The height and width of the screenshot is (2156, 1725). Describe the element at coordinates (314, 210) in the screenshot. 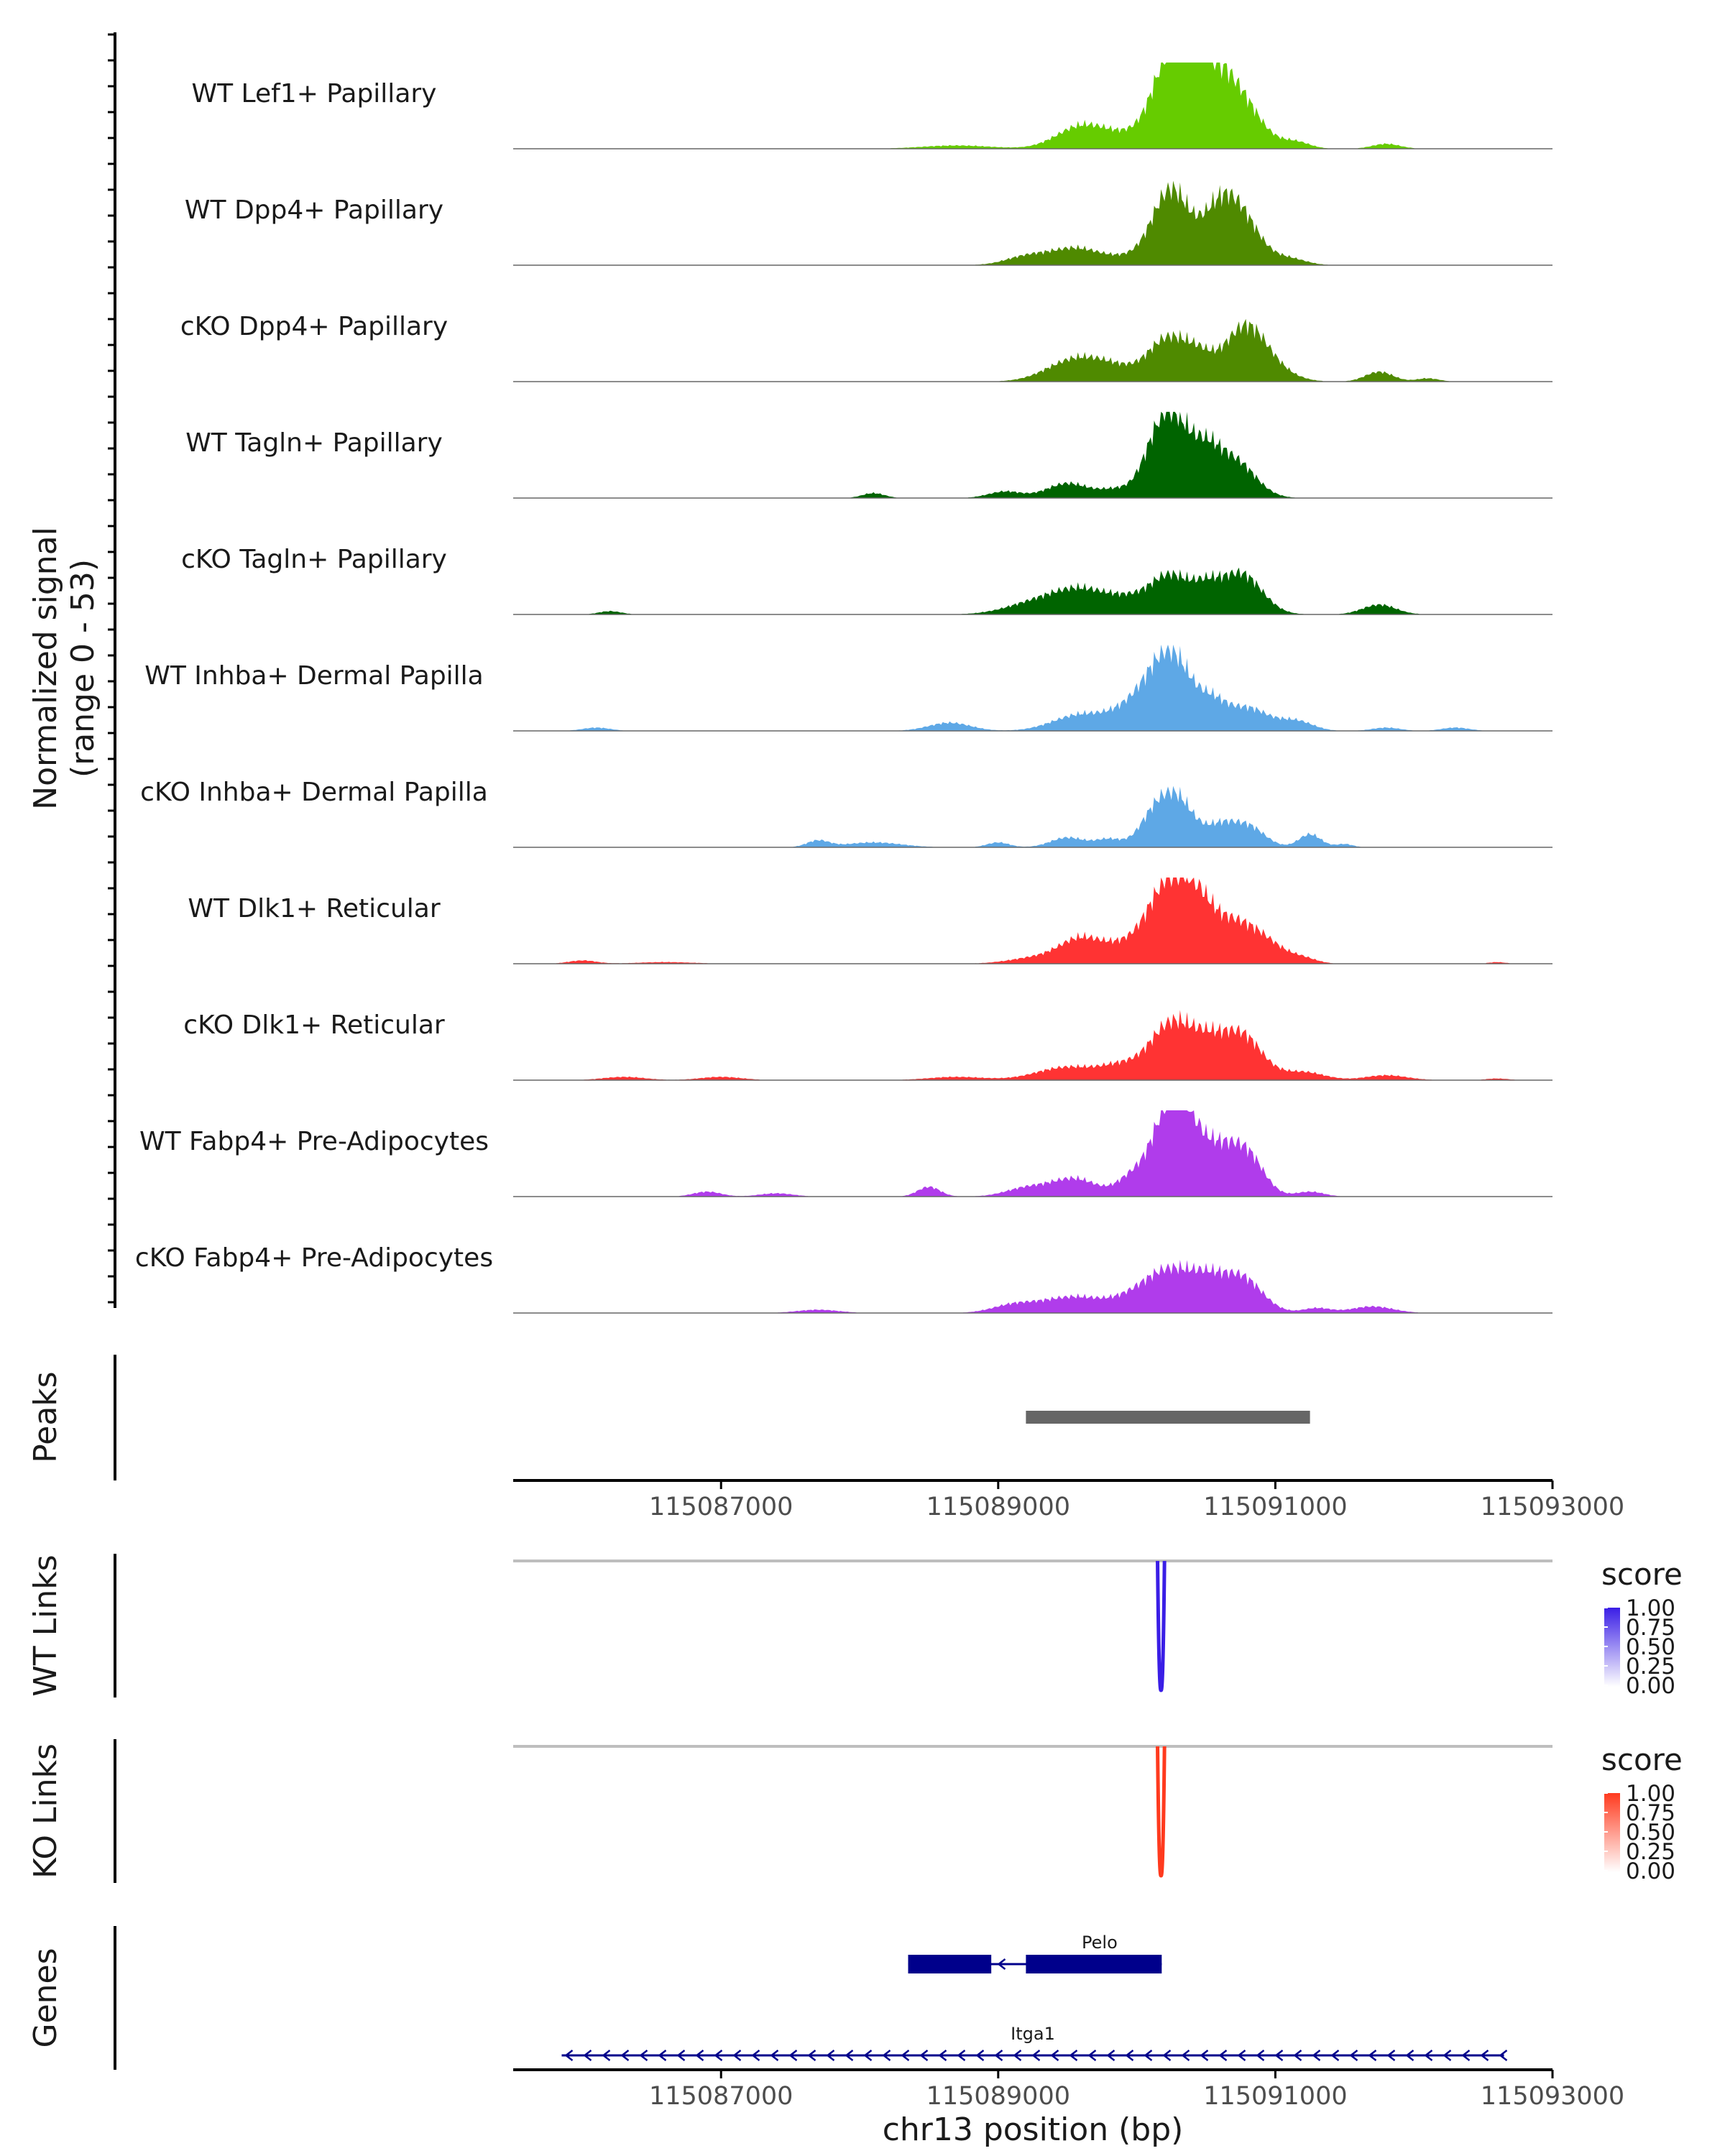

I see `track-label: WT Dpp4+ Papillary` at that location.